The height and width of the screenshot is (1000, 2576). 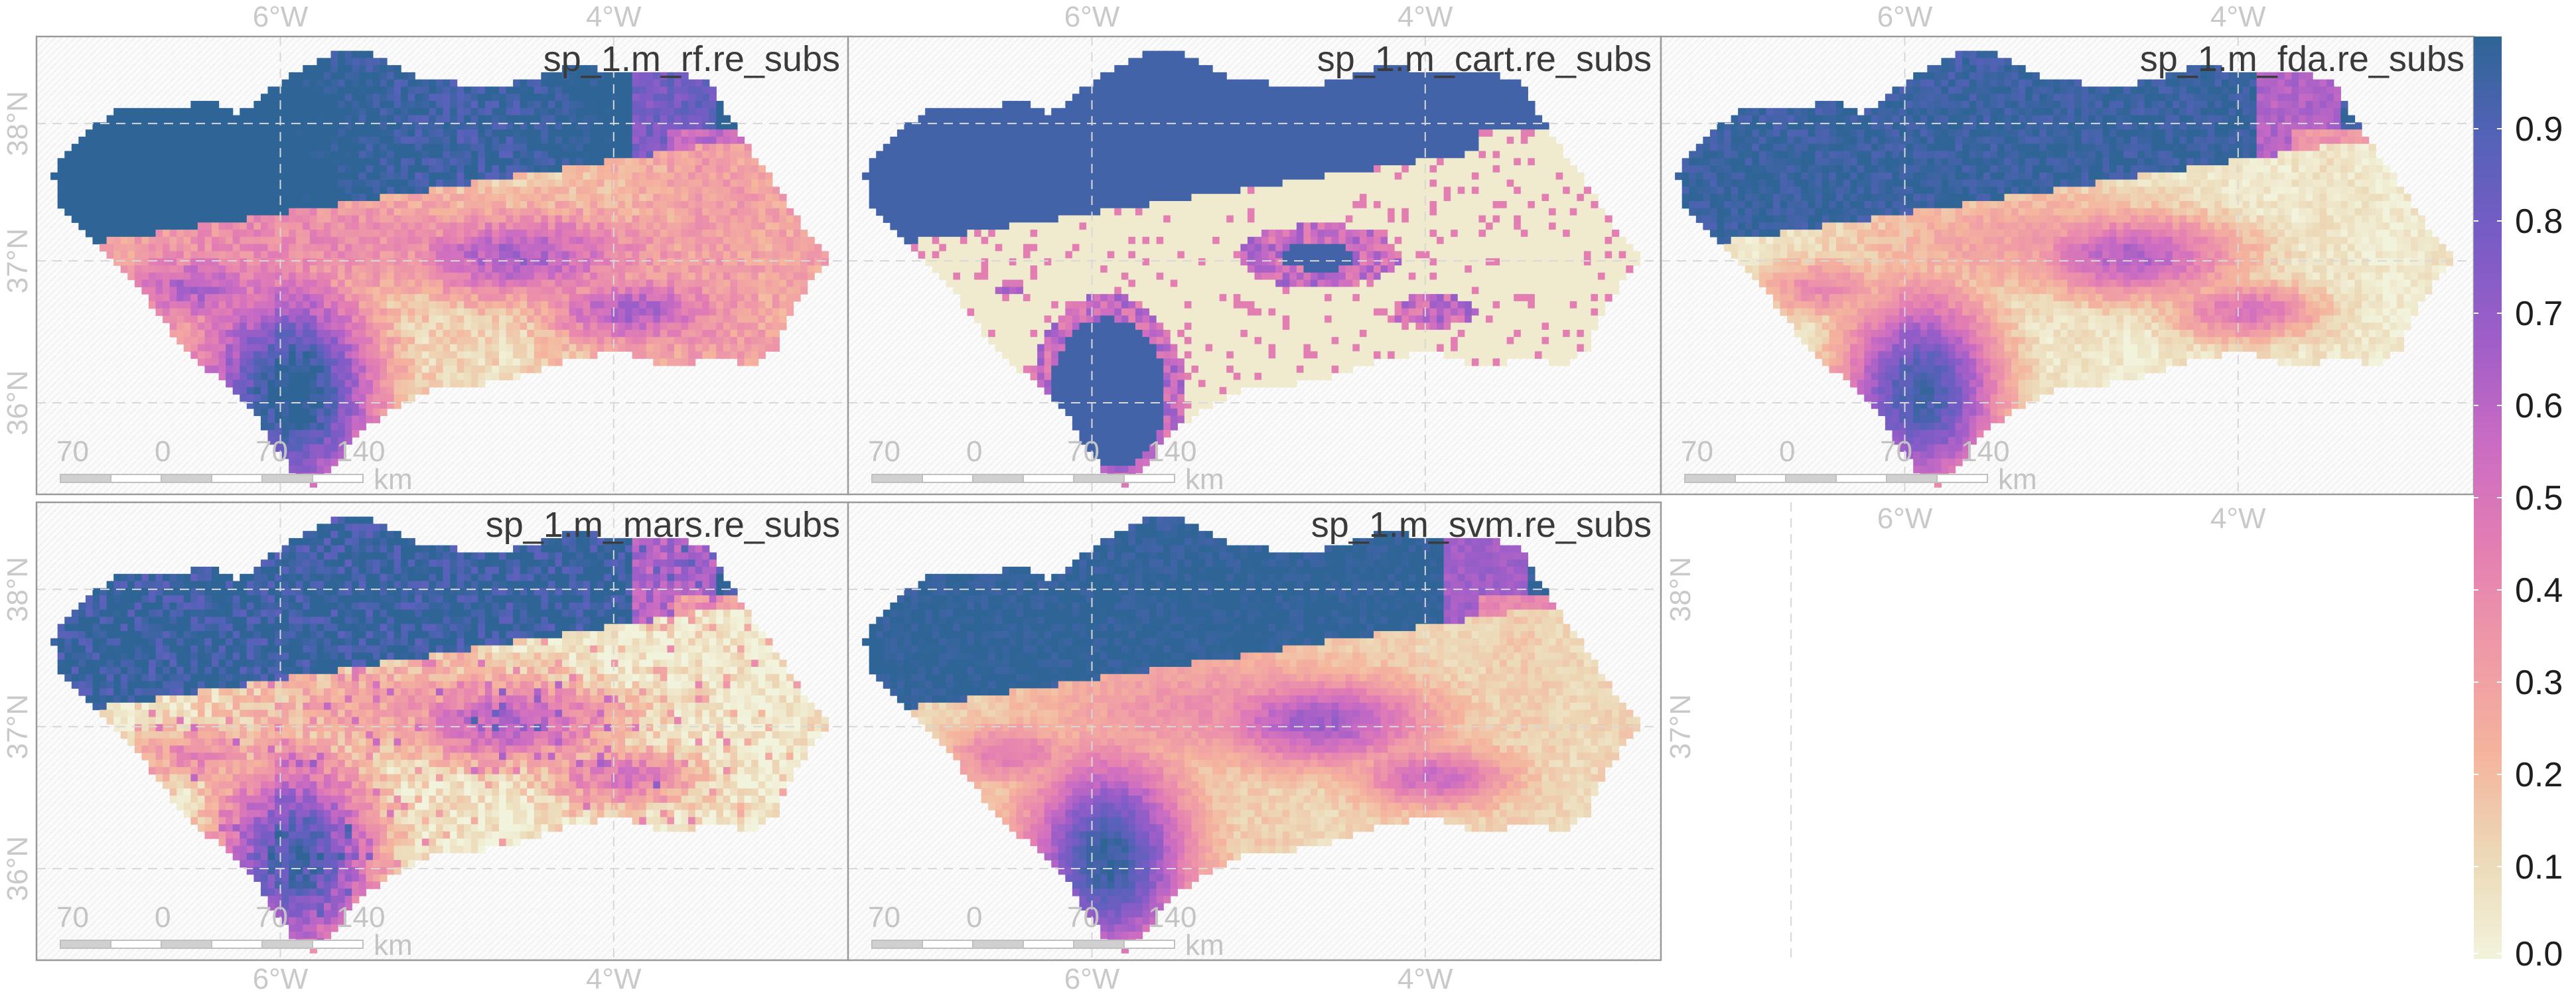 What do you see at coordinates (2068, 265) in the screenshot?
I see `graticule` at bounding box center [2068, 265].